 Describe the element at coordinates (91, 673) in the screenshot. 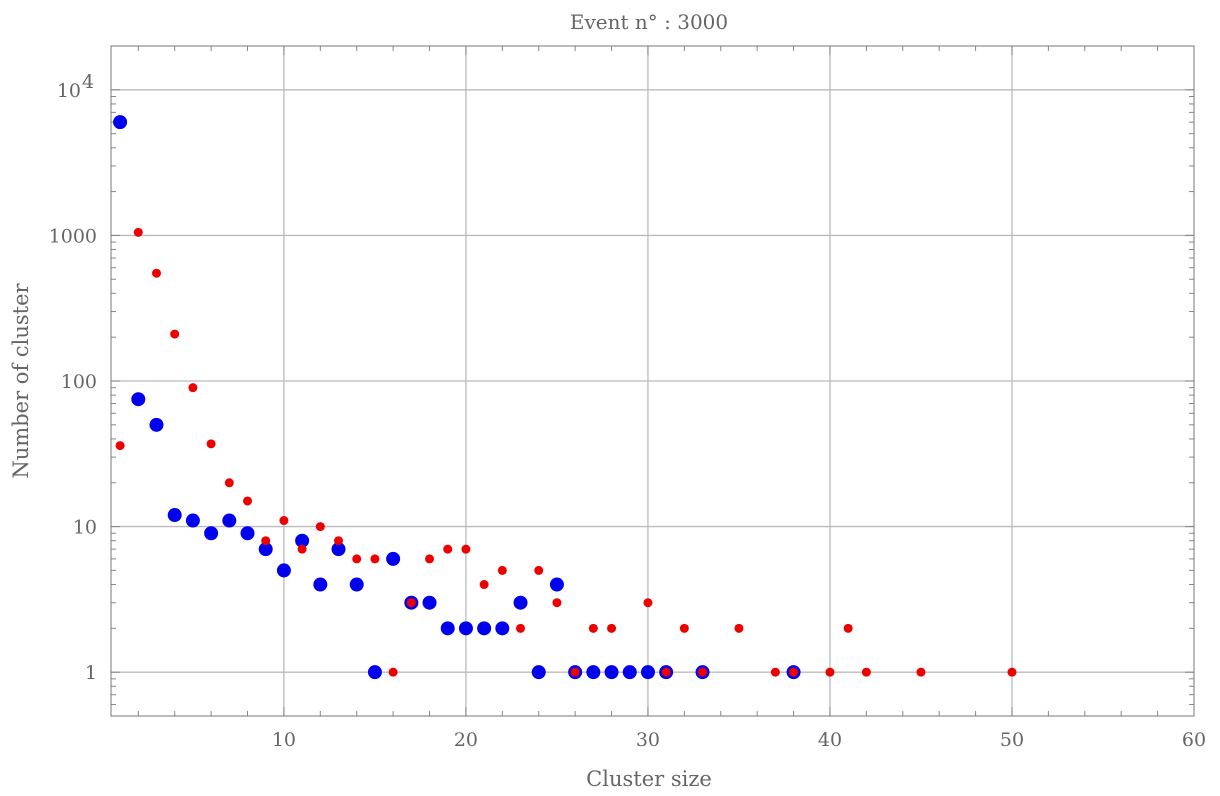

I see `y-tick-label-0: 1` at that location.